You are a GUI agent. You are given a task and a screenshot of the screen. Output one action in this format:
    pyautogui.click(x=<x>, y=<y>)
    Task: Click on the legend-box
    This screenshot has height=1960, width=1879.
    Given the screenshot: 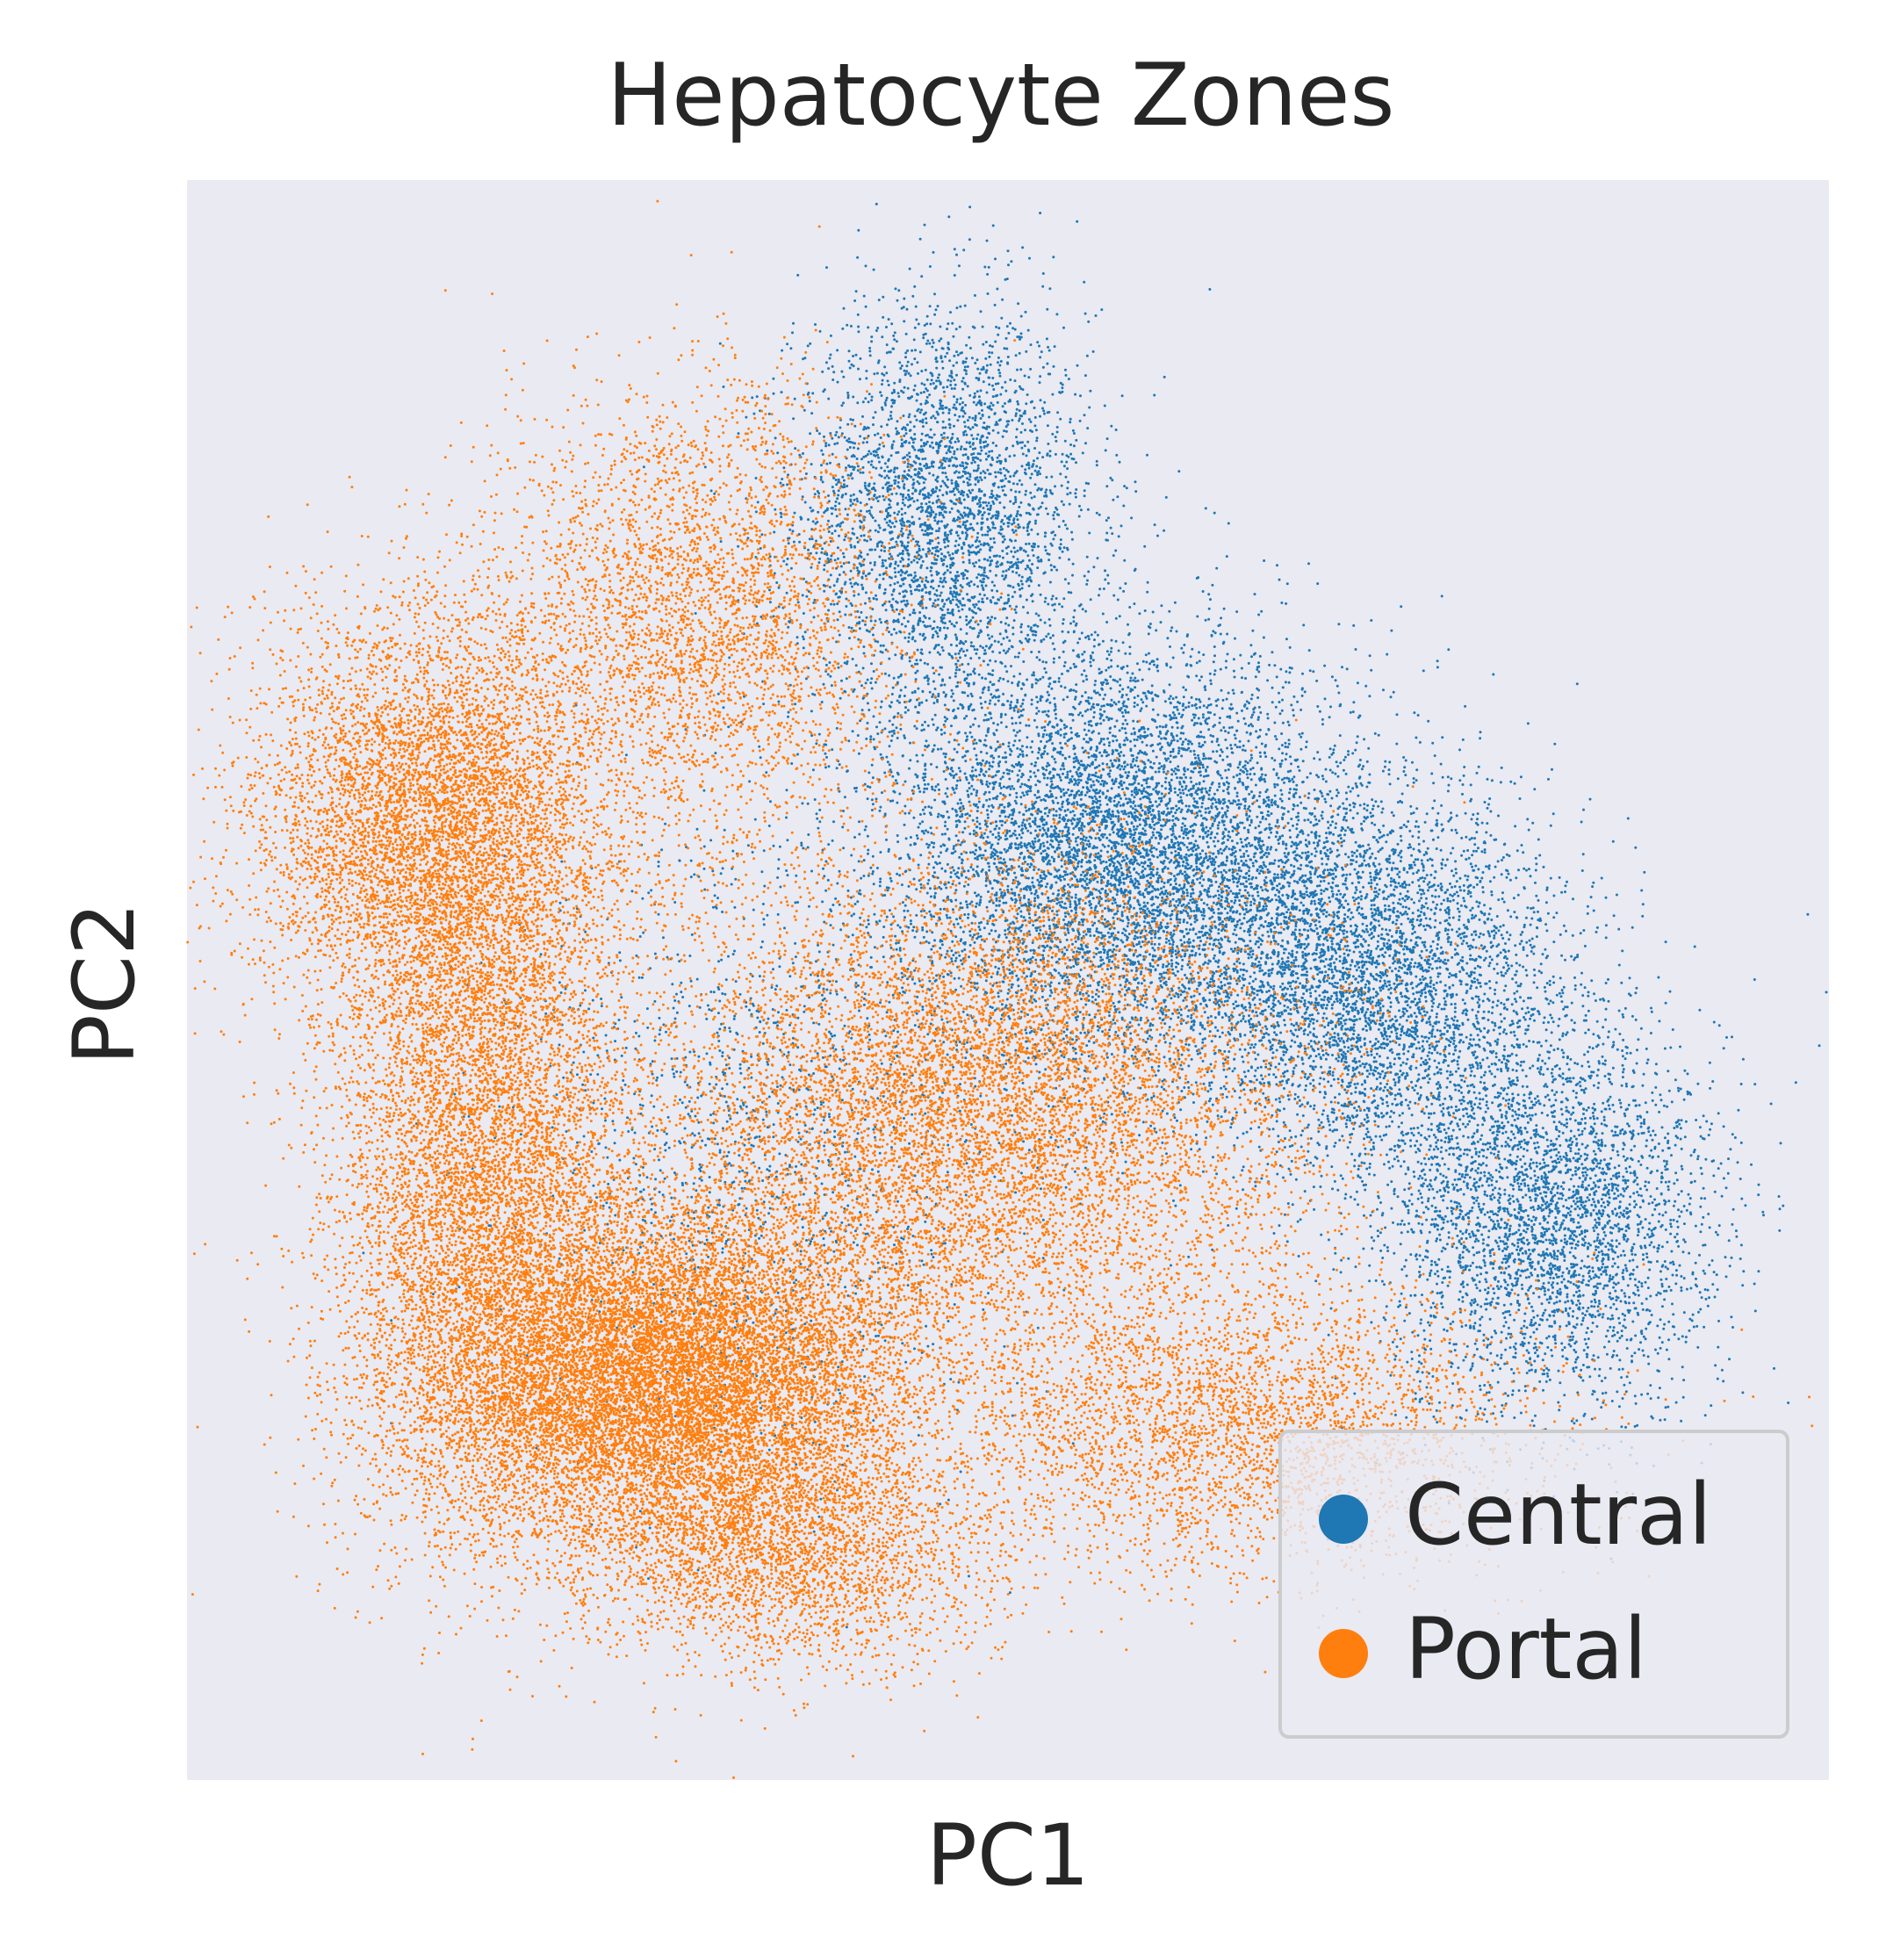 What is the action you would take?
    pyautogui.click(x=1533, y=1584)
    